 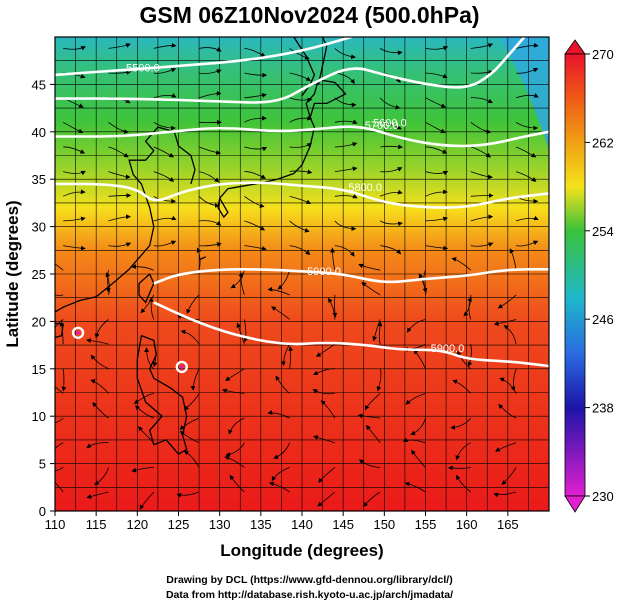 I want to click on contour-label: 5900.0, so click(x=324, y=272).